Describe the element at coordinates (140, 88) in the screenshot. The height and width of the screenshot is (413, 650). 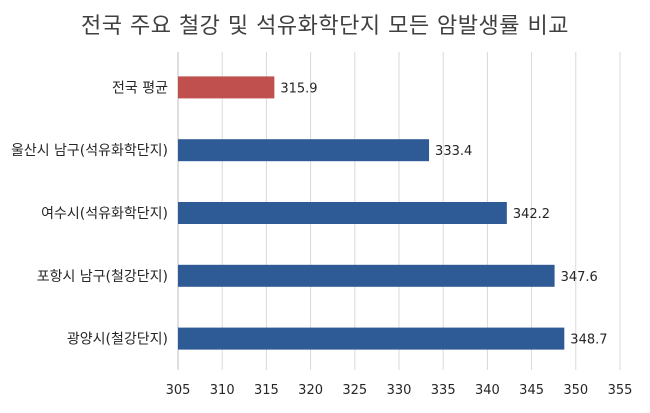
I see `category-label: 전국 평균` at that location.